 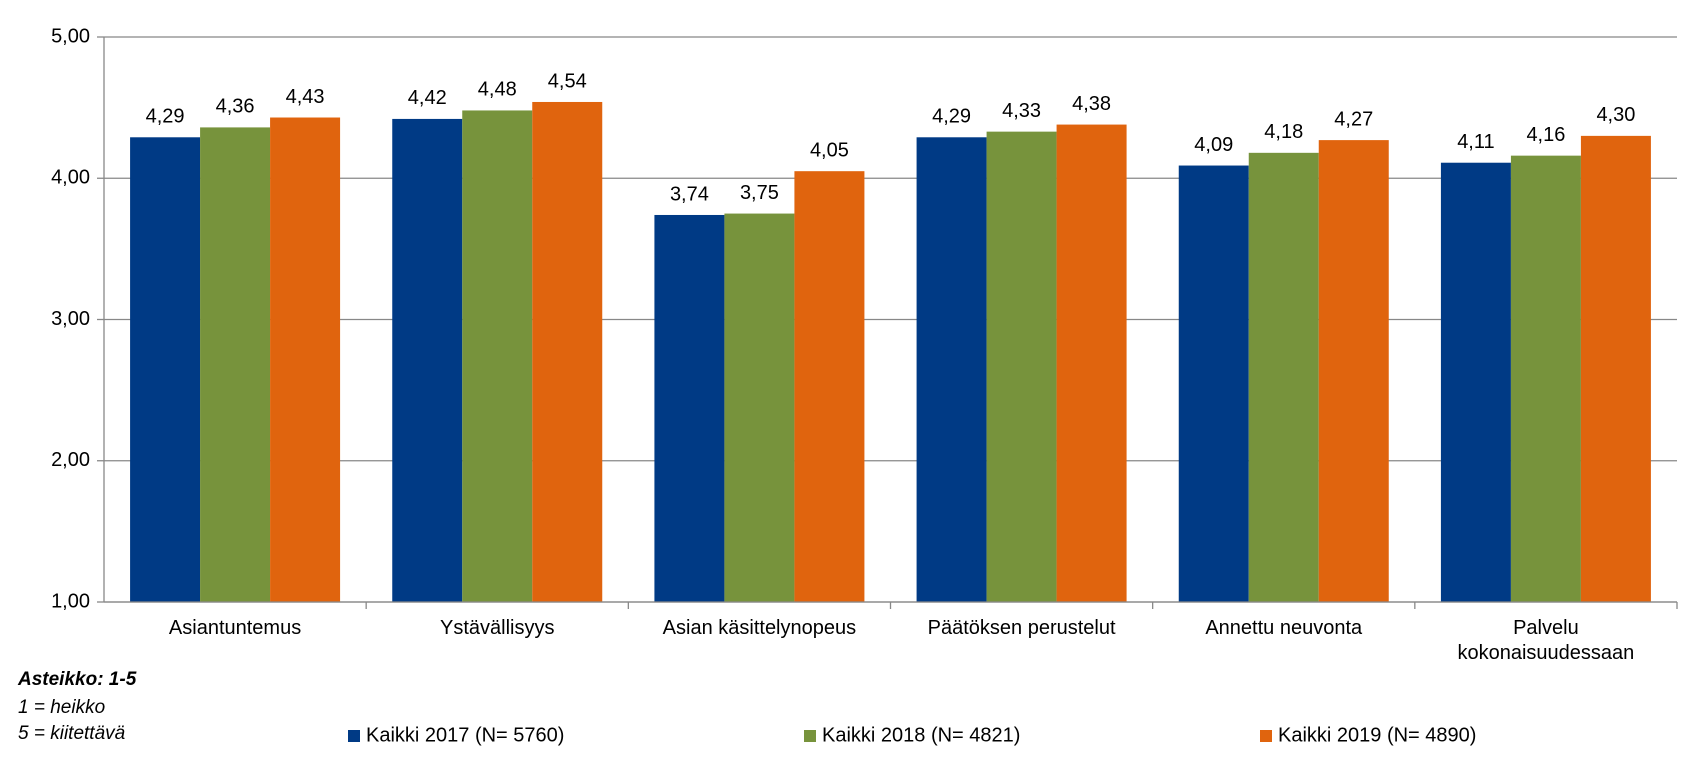 What do you see at coordinates (235, 107) in the screenshot?
I see `data-label: 4,36` at bounding box center [235, 107].